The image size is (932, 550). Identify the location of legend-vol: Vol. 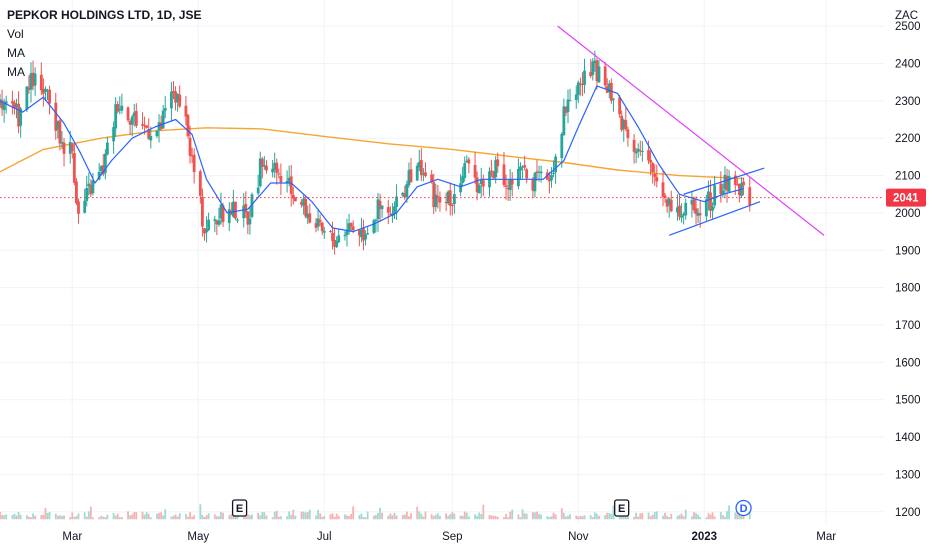
(15, 34).